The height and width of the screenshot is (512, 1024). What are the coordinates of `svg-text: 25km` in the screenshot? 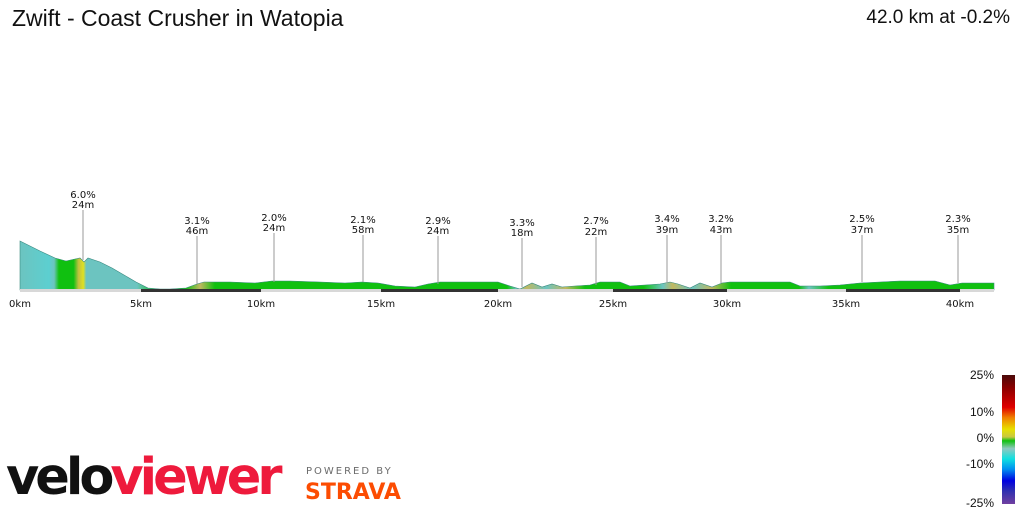 It's located at (613, 304).